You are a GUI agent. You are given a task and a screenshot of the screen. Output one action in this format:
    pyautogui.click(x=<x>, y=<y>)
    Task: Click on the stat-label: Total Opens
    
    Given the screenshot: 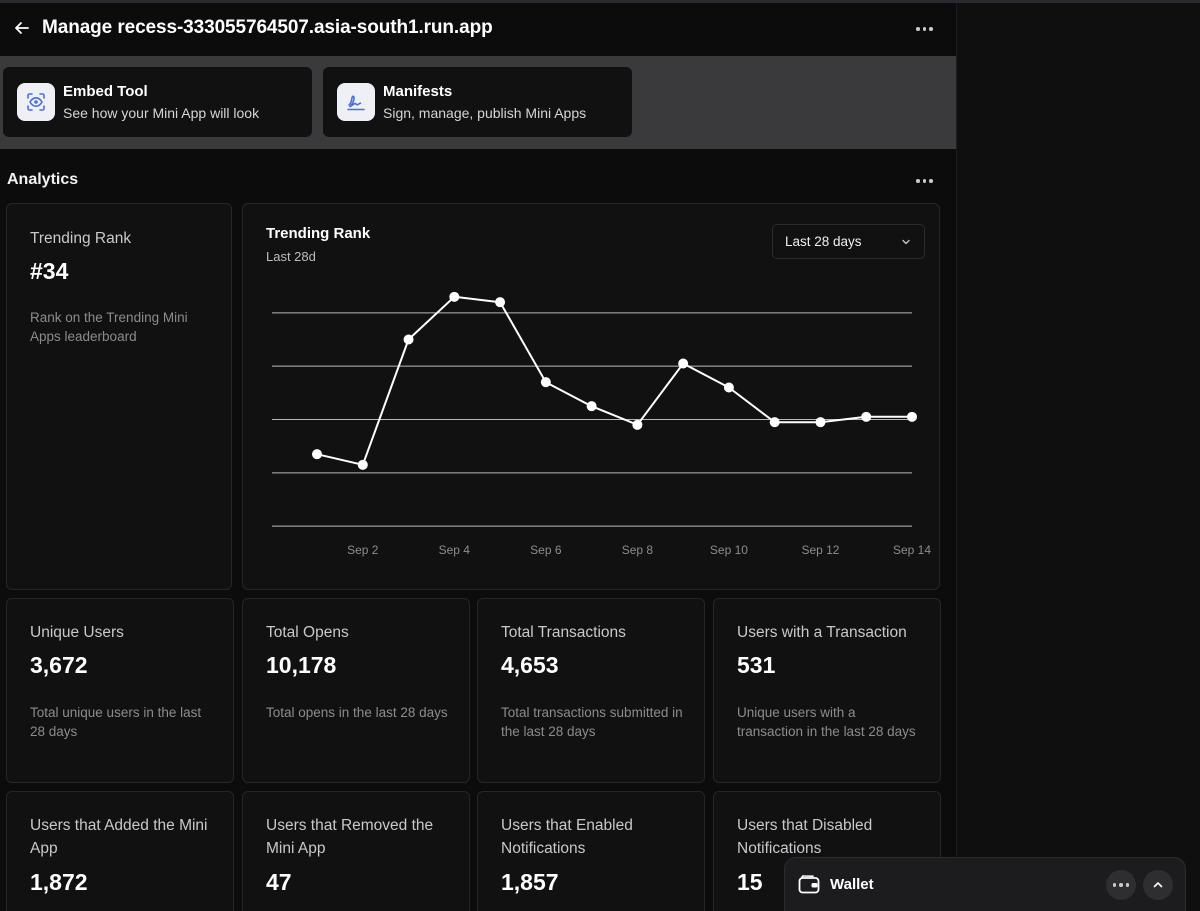 What is the action you would take?
    pyautogui.click(x=307, y=632)
    